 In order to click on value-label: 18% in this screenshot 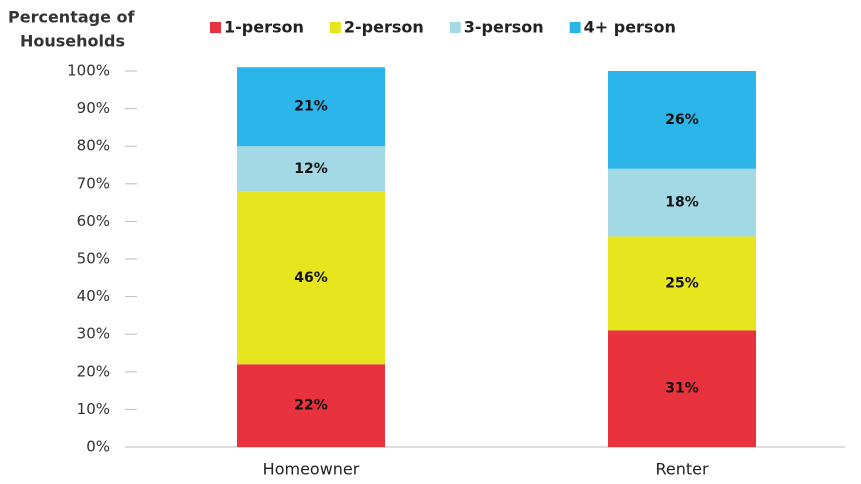, I will do `click(682, 203)`.